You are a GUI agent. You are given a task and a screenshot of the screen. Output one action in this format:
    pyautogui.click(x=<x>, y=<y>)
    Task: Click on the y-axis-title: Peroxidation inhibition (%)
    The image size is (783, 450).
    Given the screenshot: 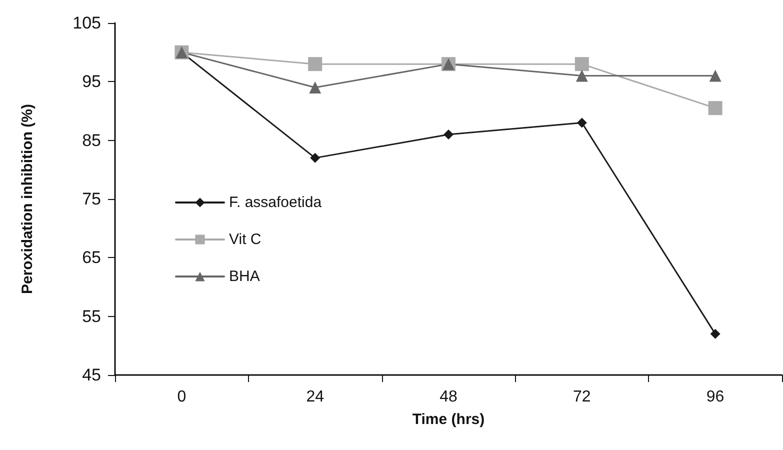 What is the action you would take?
    pyautogui.click(x=27, y=199)
    